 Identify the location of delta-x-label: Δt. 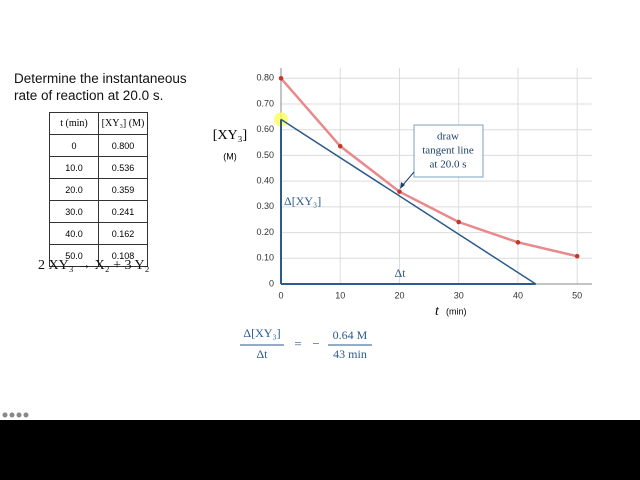
(400, 273).